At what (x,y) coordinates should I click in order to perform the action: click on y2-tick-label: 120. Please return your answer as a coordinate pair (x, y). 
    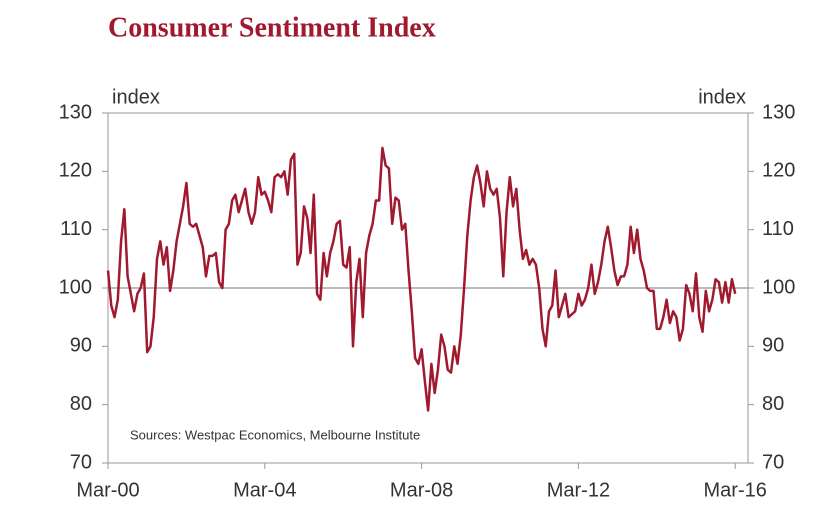
    Looking at the image, I should click on (778, 171).